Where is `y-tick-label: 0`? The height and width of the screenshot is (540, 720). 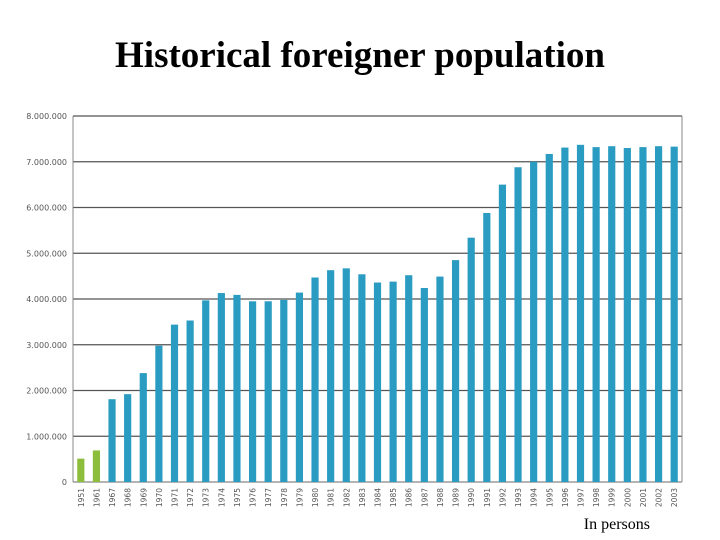 y-tick-label: 0 is located at coordinates (64, 482).